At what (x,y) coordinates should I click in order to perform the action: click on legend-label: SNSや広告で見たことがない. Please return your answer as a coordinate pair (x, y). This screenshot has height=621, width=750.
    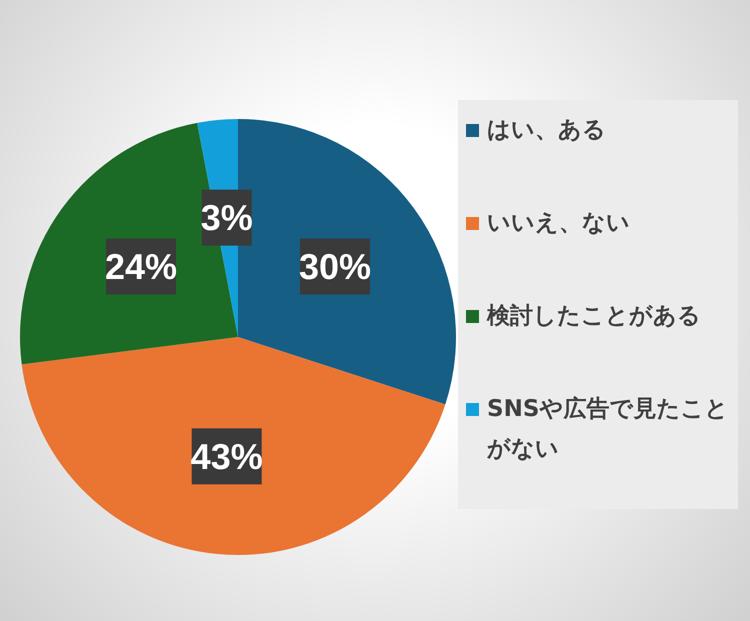
    Looking at the image, I should click on (608, 429).